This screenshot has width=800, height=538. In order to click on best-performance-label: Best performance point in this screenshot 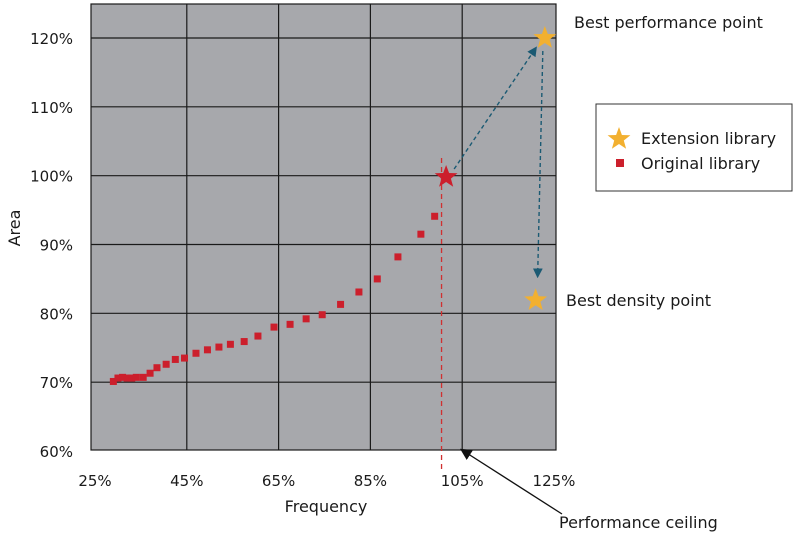, I will do `click(668, 22)`.